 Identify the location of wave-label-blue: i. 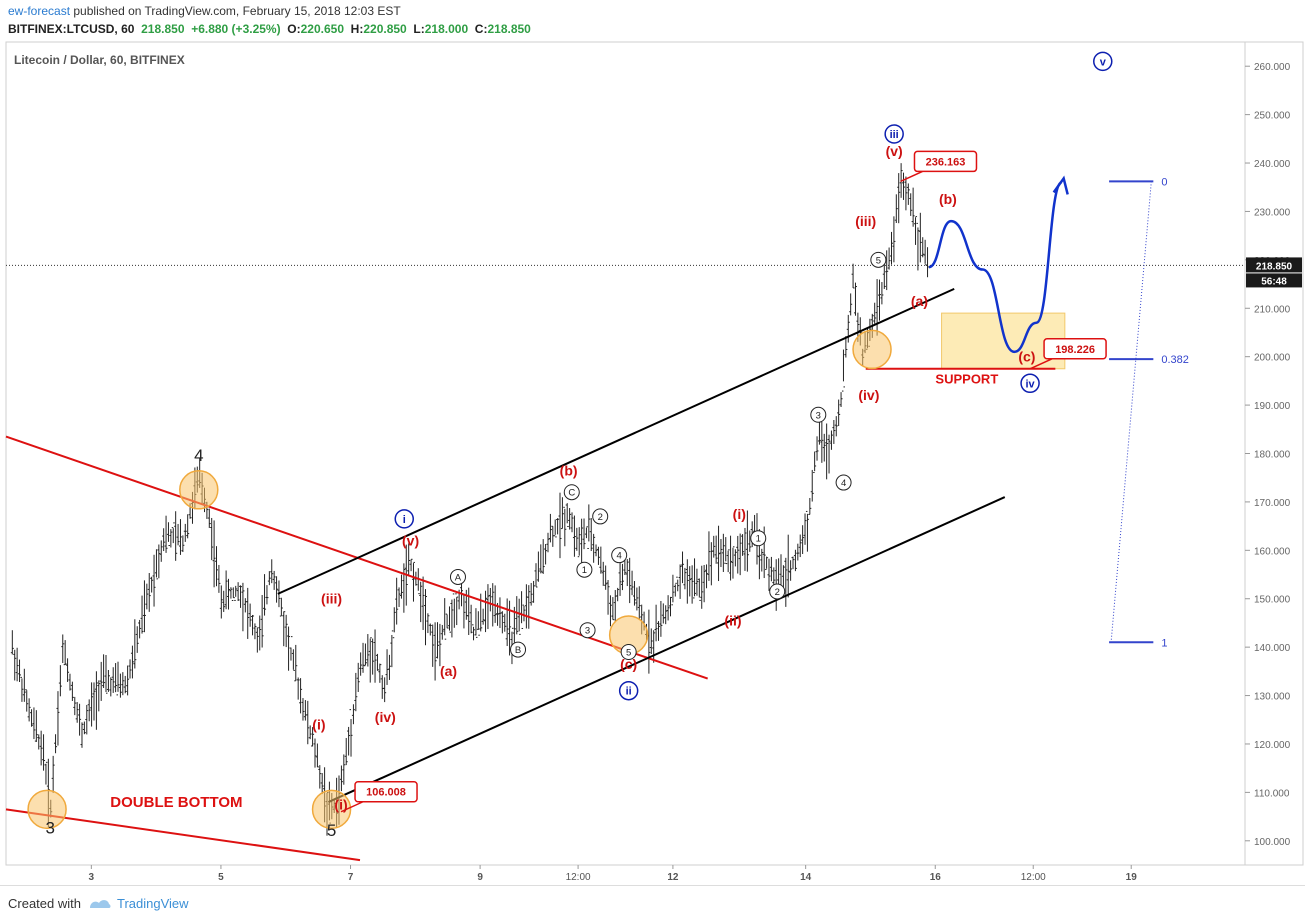
(404, 520).